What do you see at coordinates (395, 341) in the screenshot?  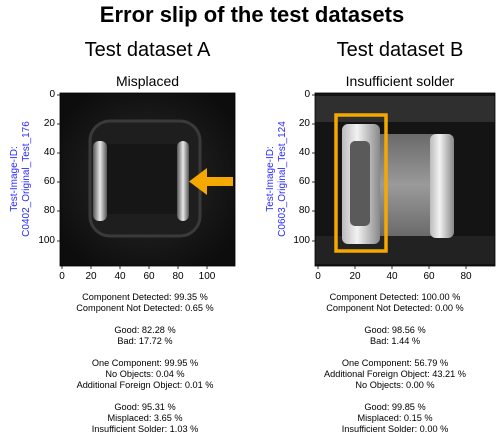 I see `stat-bad: Bad: 1.44 %` at bounding box center [395, 341].